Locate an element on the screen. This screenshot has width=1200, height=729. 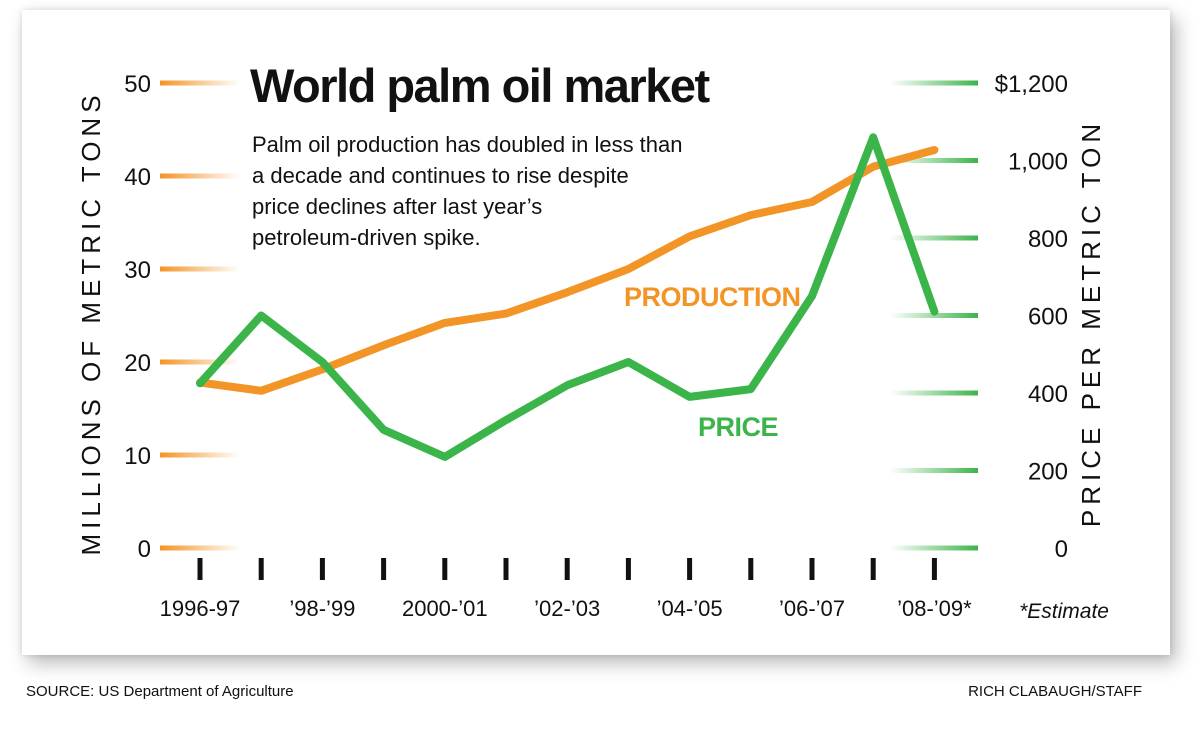
x-axis-tick-label: 2000-’01 is located at coordinates (445, 608).